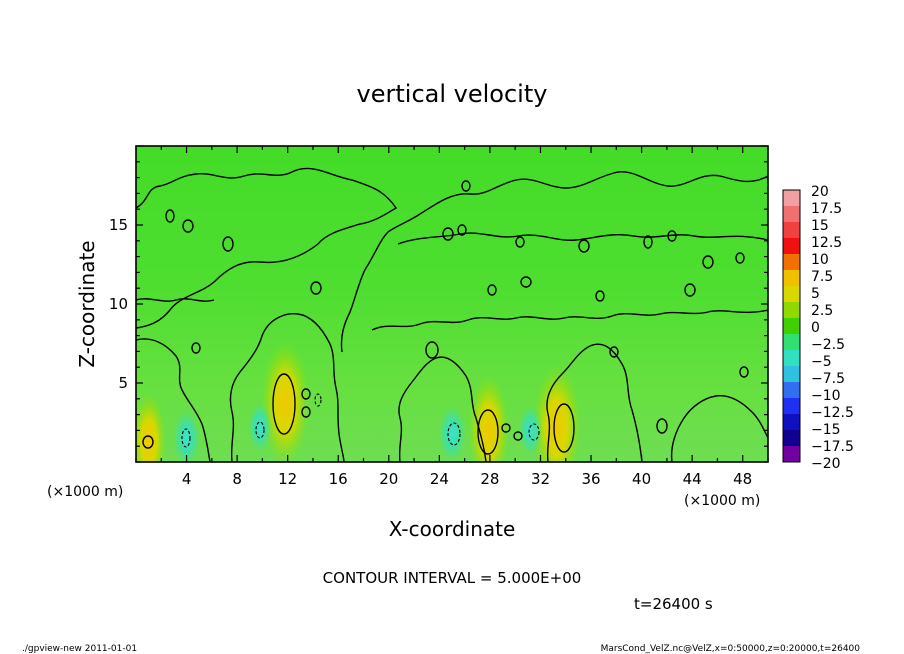 This screenshot has width=904, height=654. I want to click on colorbar-level: −2.5, so click(828, 345).